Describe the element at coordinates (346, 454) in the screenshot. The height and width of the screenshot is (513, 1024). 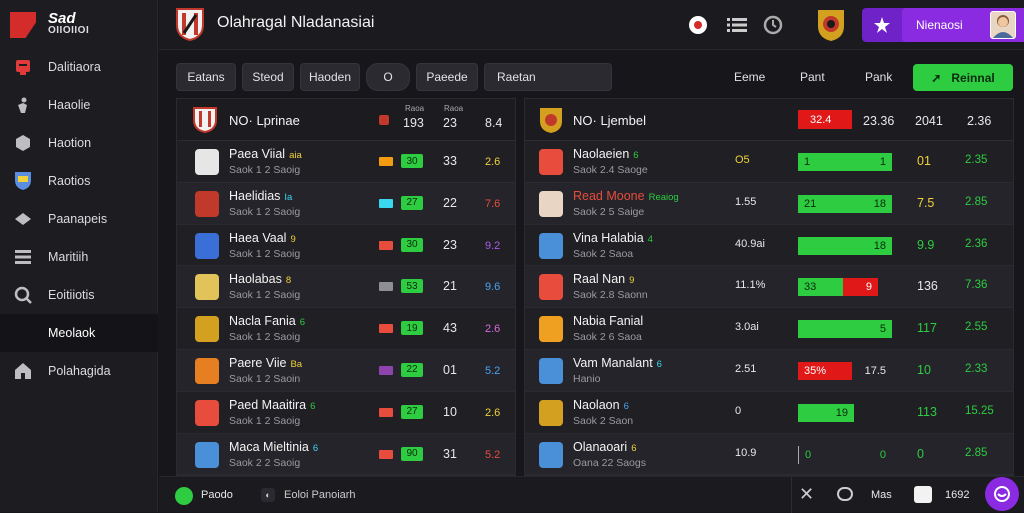
I see `table-row: Maca Mieltinia 6 Saok 2 2 Saoig 90 31 5.2` at that location.